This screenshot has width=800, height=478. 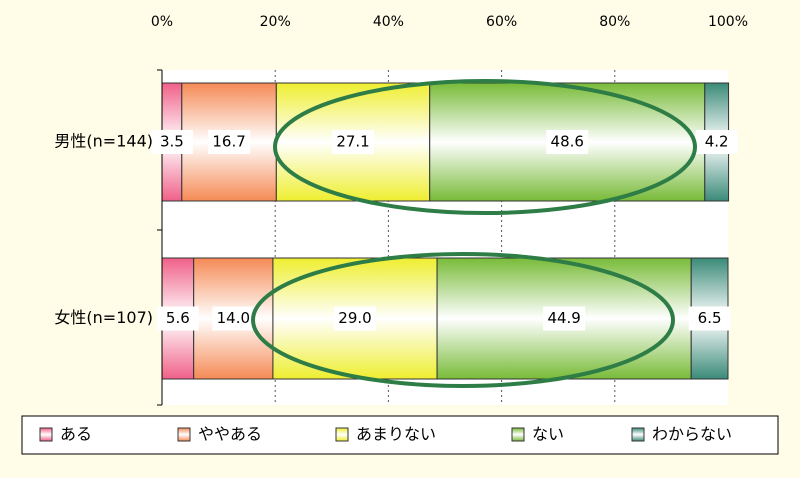 I want to click on x-tick-label: 20%, so click(x=275, y=22).